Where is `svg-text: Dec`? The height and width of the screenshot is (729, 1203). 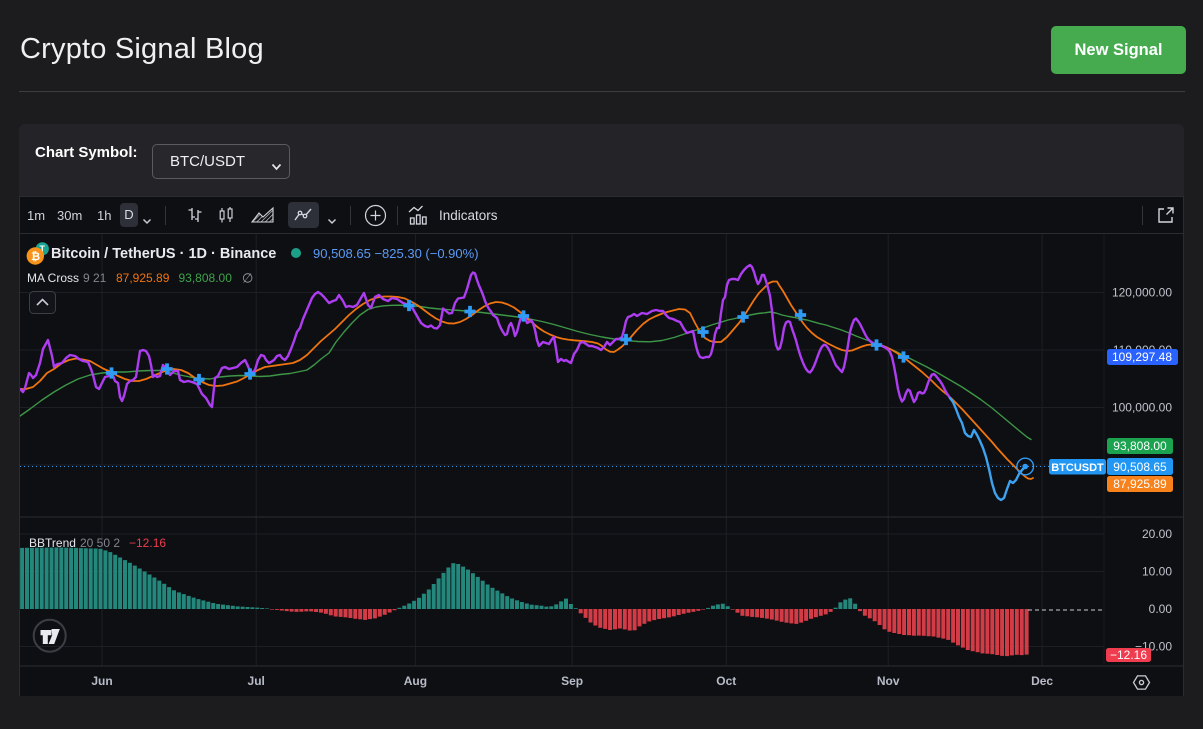
svg-text: Dec is located at coordinates (1042, 681).